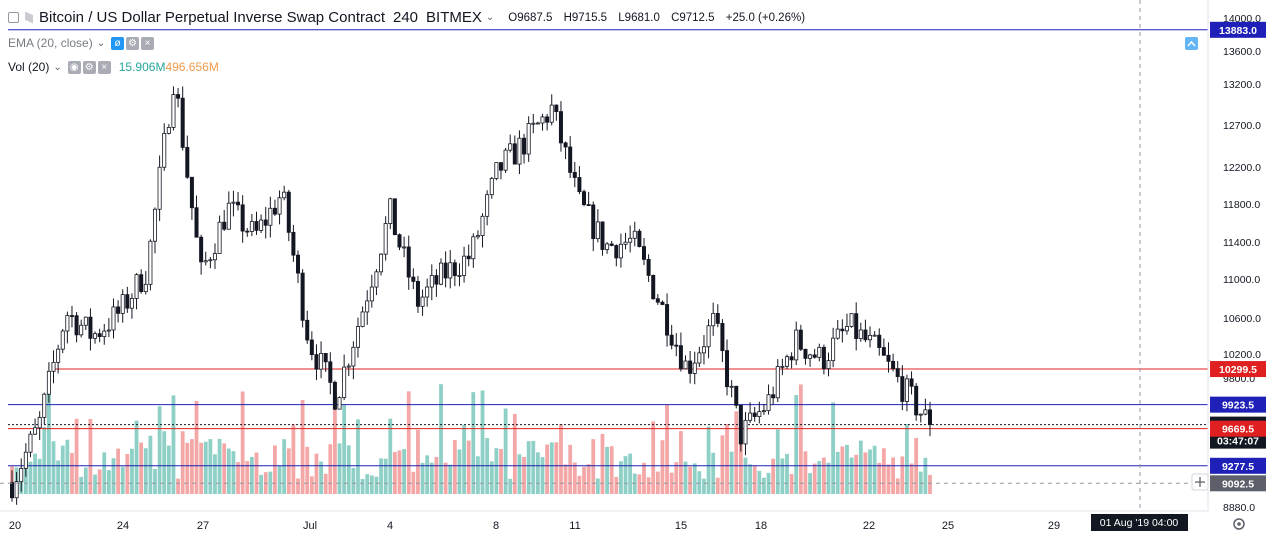 The height and width of the screenshot is (537, 1274). I want to click on vol-label: Vol (20), so click(29, 67).